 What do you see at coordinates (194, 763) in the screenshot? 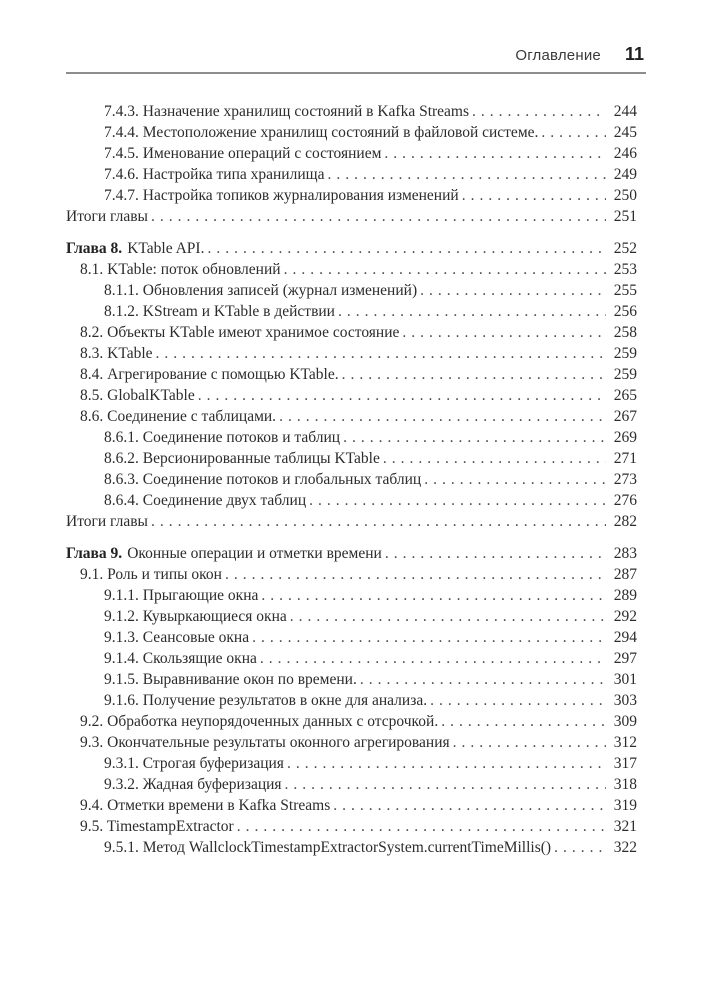
I see `toc-entry-label: 9.3.1. Строгая буферизация` at bounding box center [194, 763].